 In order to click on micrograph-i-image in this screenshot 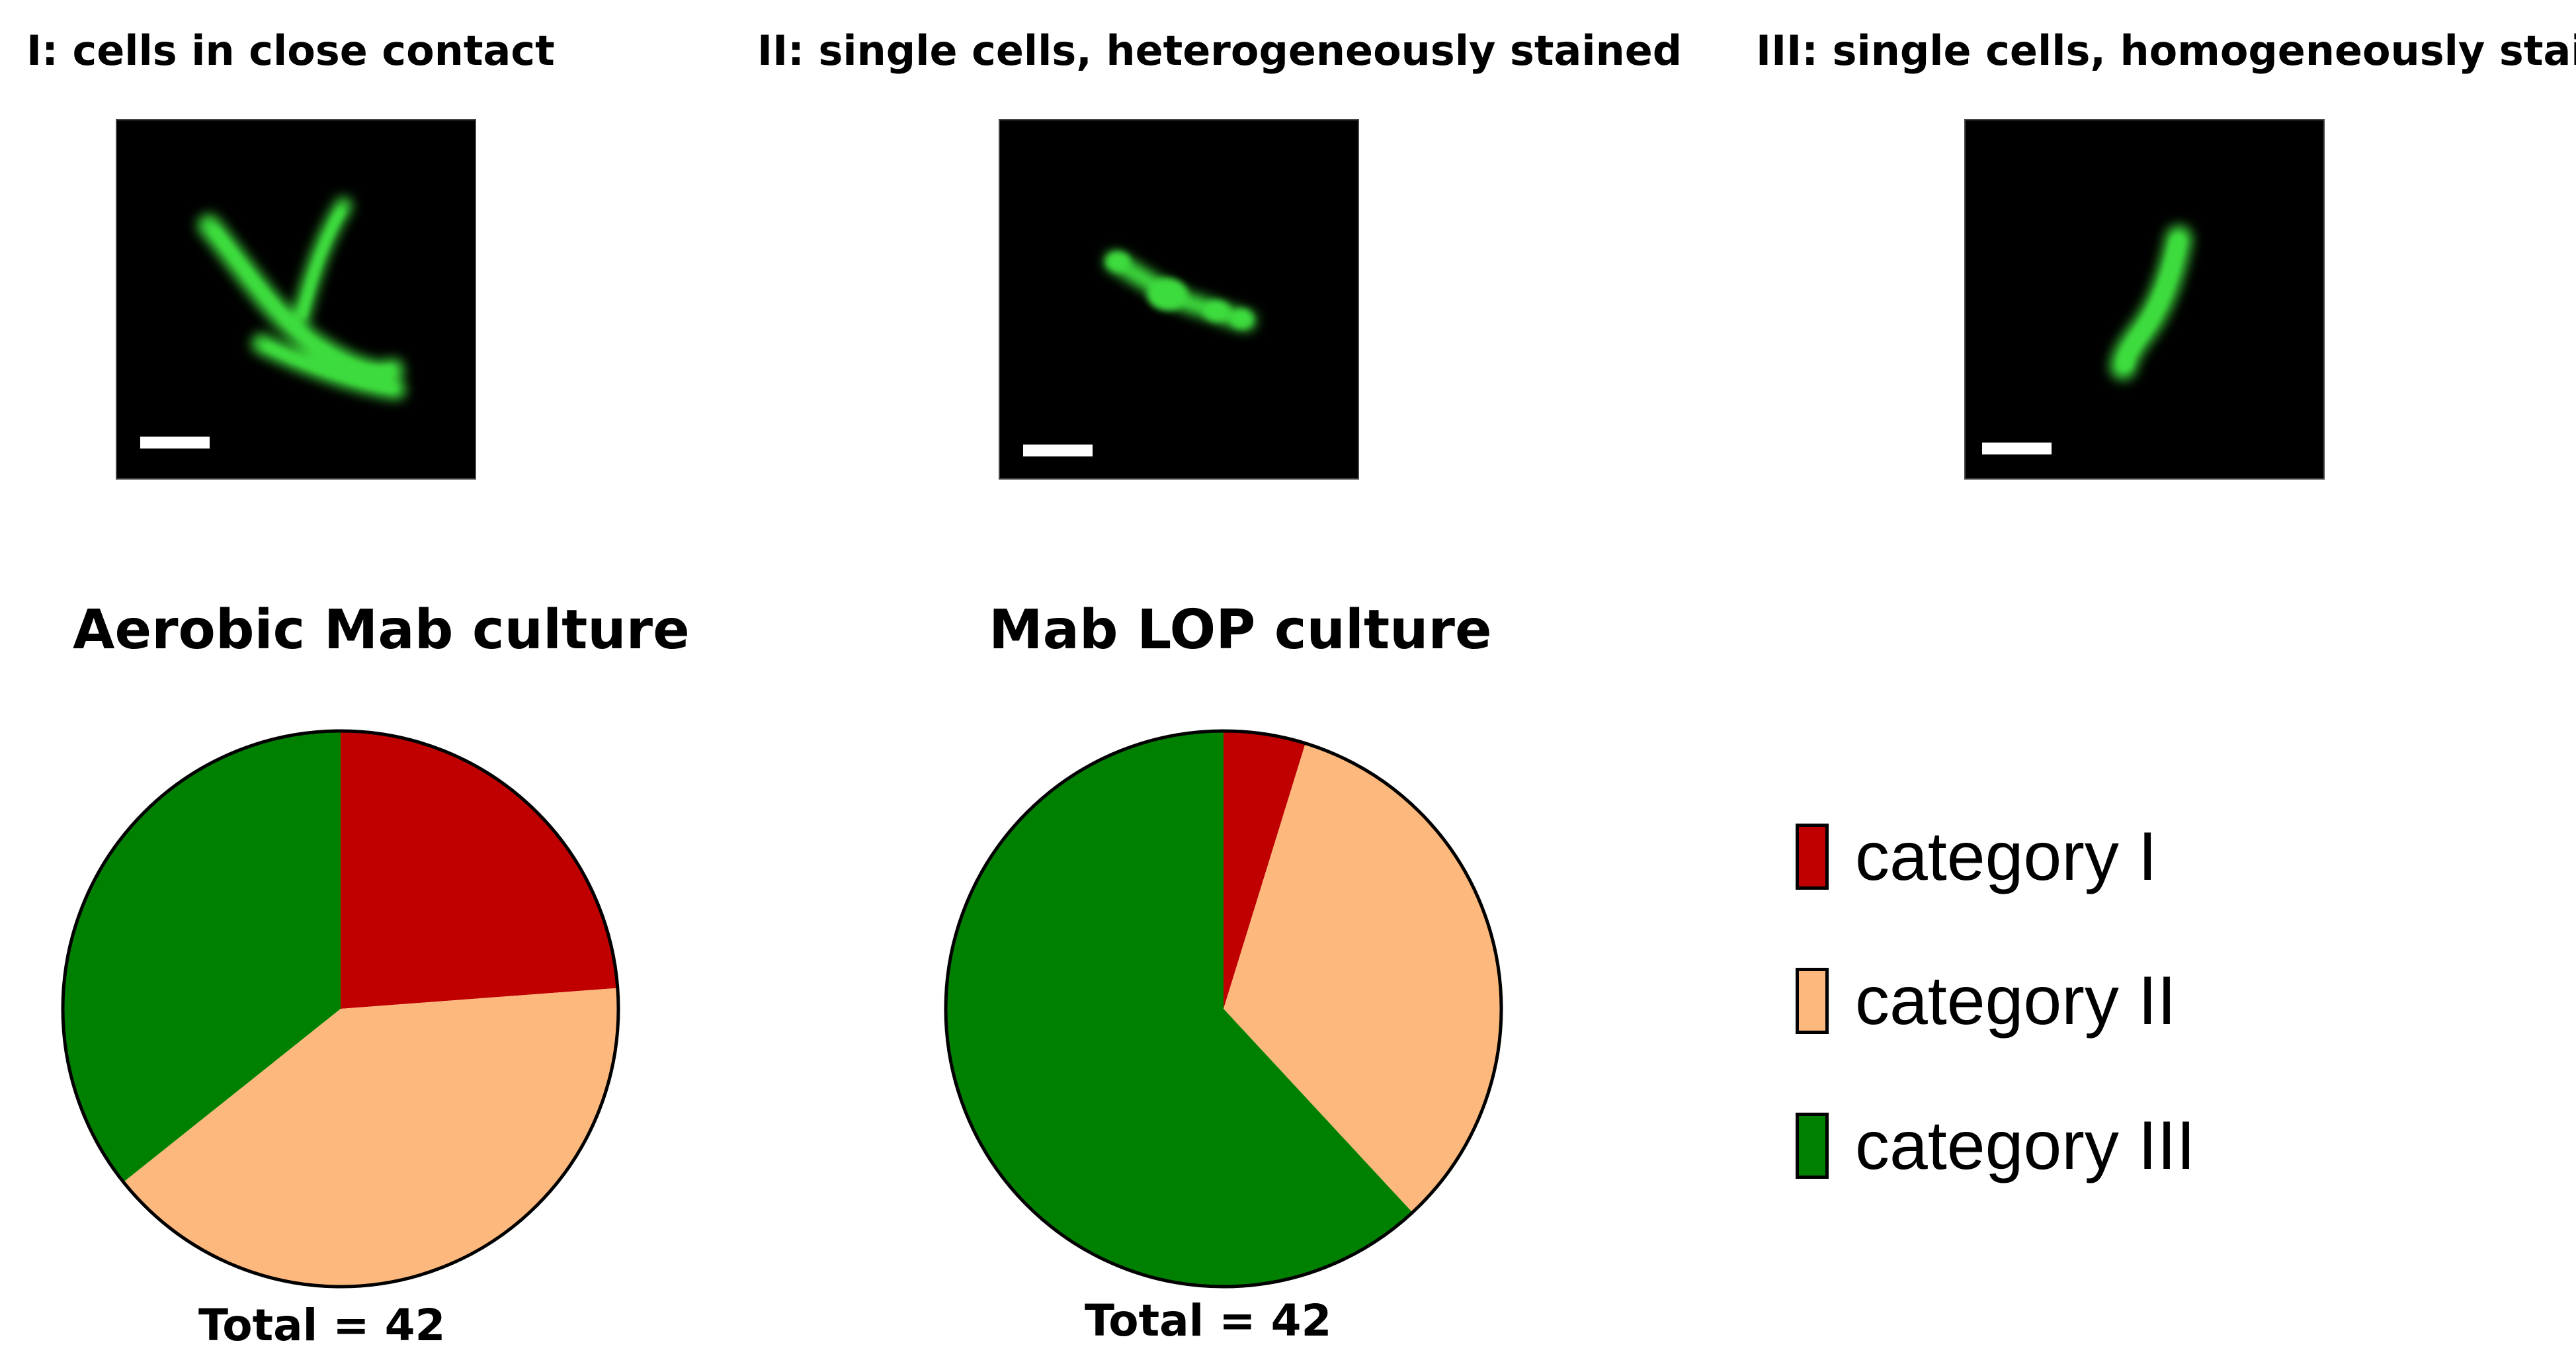, I will do `click(302, 298)`.